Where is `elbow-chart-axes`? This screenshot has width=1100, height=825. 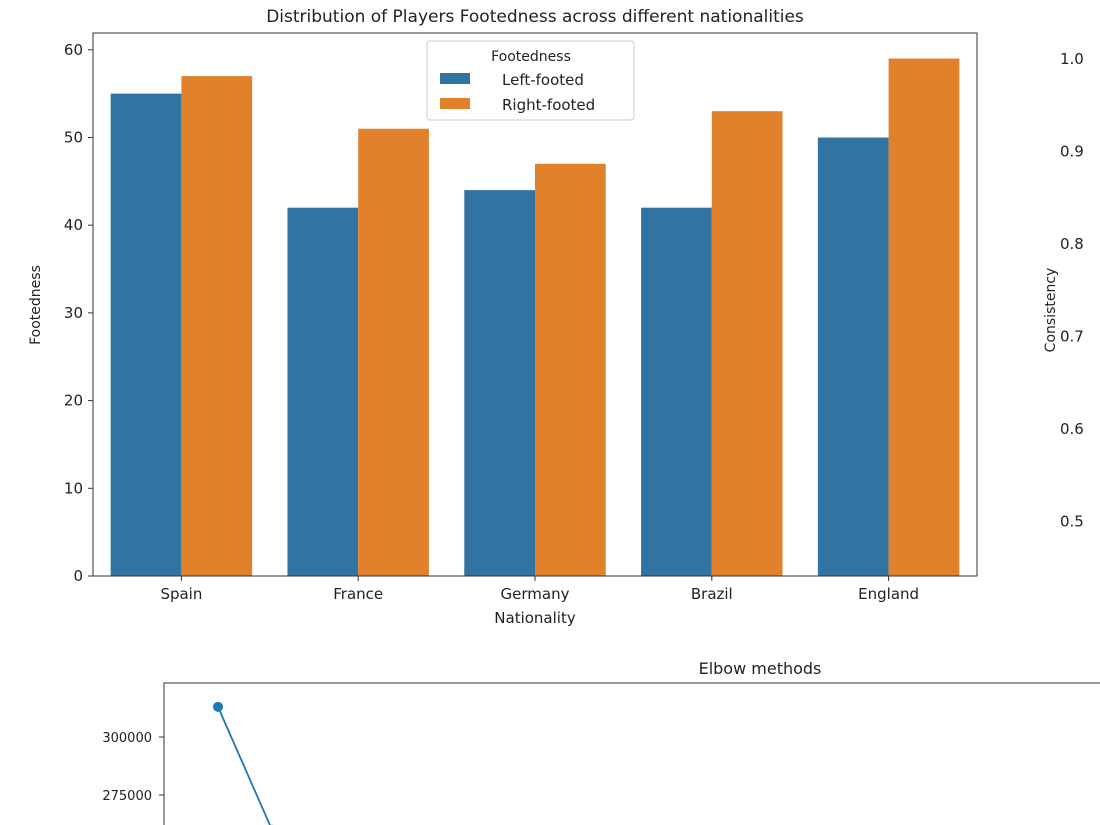
elbow-chart-axes is located at coordinates (631, 753).